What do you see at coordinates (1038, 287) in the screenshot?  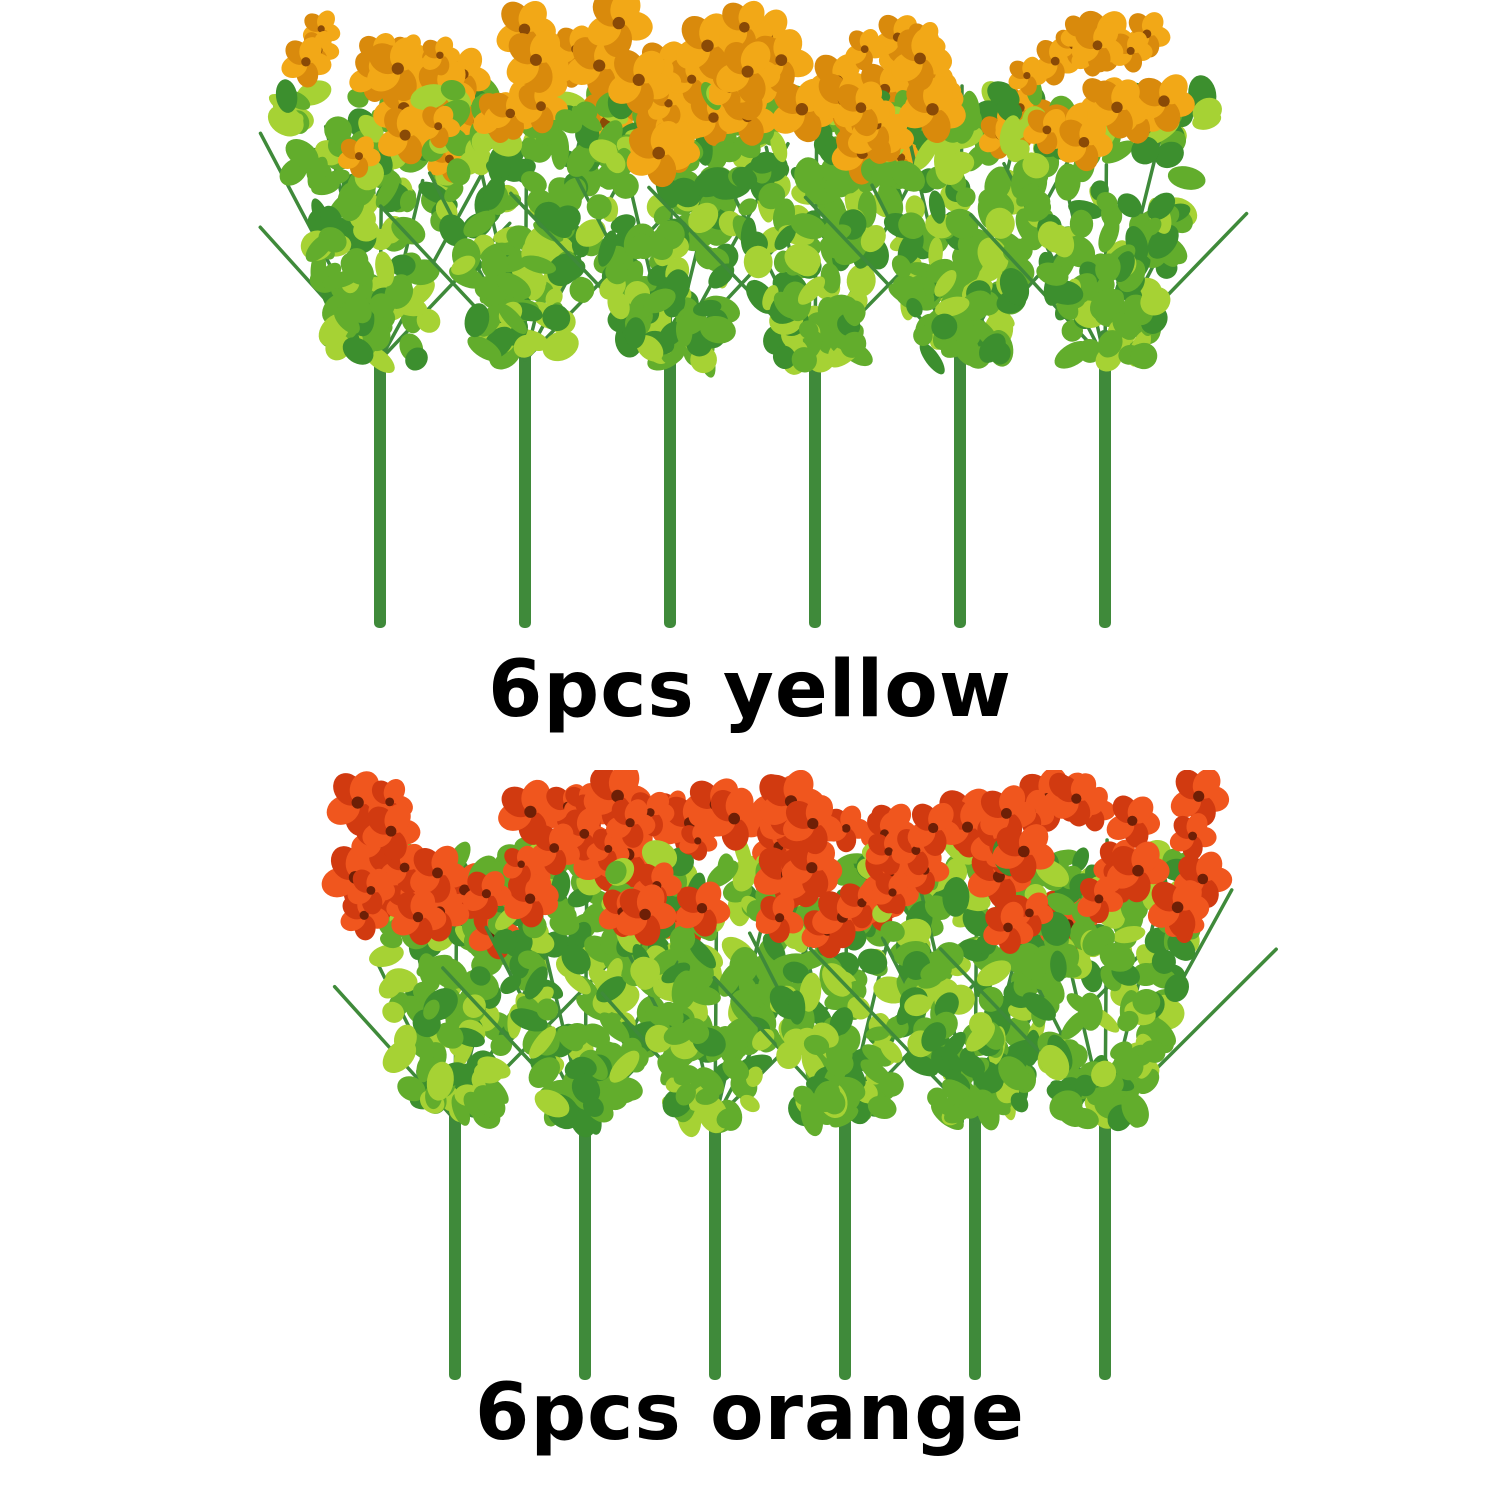 I see `branch` at bounding box center [1038, 287].